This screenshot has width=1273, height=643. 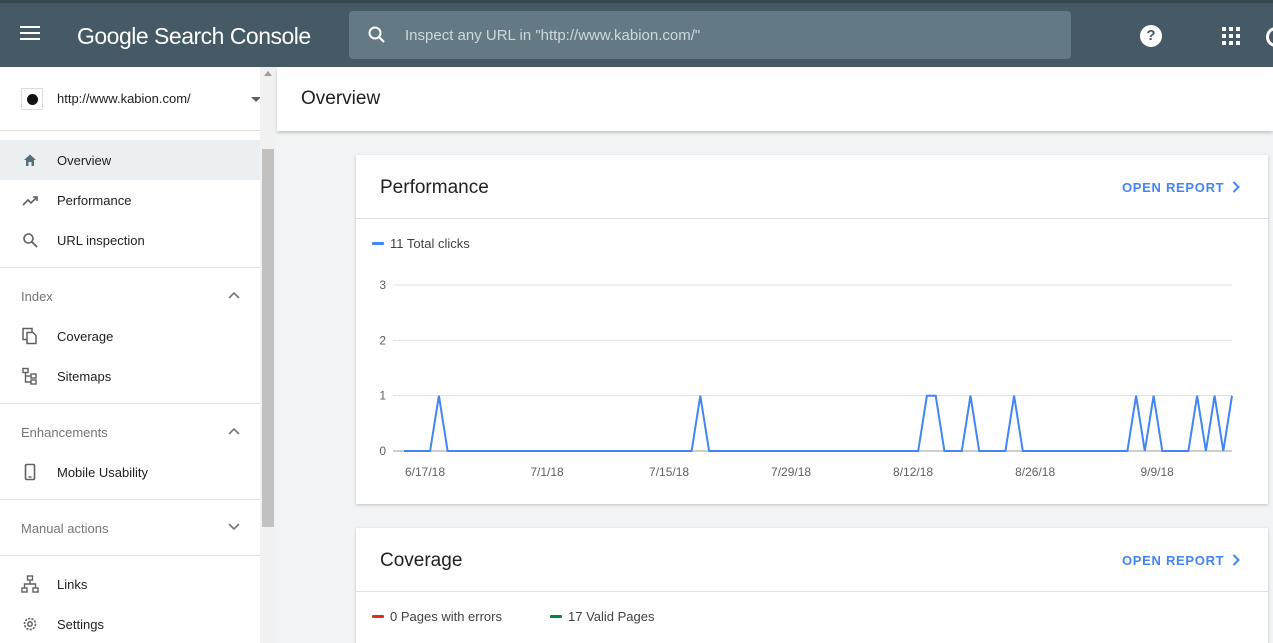 What do you see at coordinates (382, 340) in the screenshot?
I see `y-tick-label: 2` at bounding box center [382, 340].